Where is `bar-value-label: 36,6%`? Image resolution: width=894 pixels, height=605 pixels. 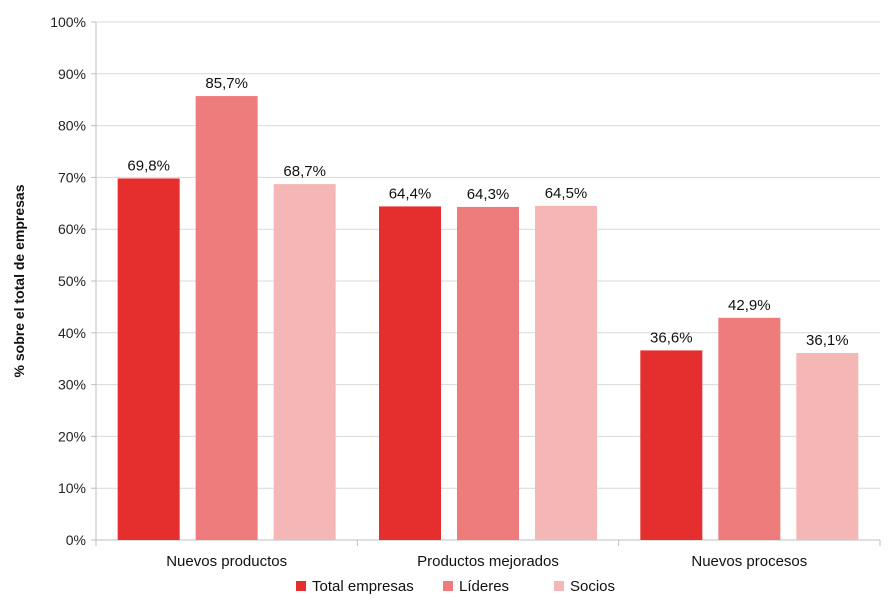 bar-value-label: 36,6% is located at coordinates (671, 337).